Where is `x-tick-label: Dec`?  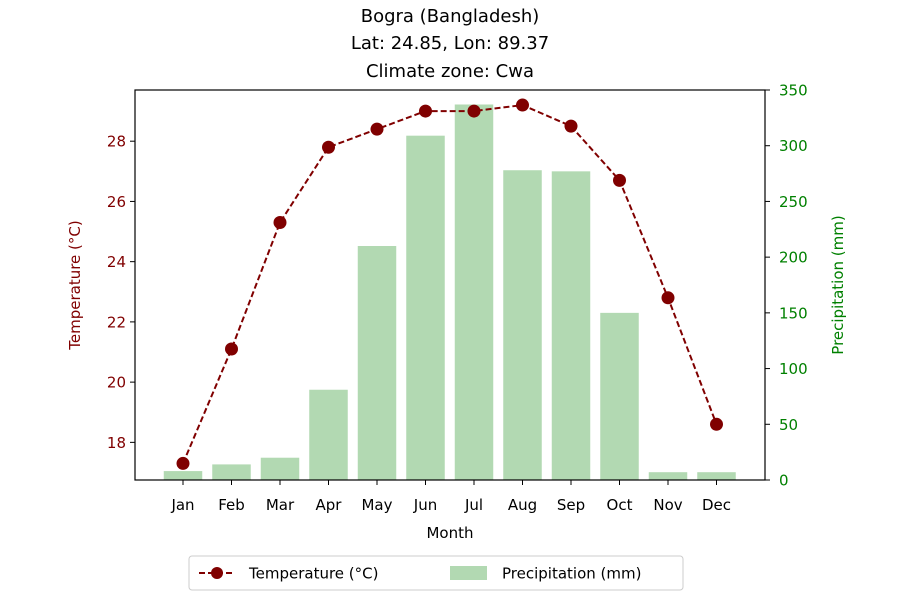 x-tick-label: Dec is located at coordinates (716, 505).